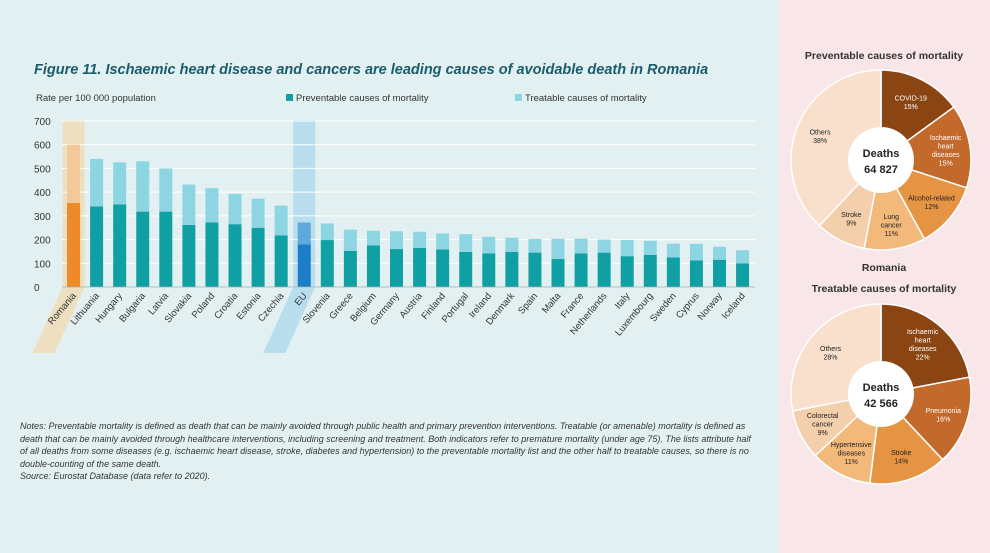 The width and height of the screenshot is (990, 553). Describe the element at coordinates (627, 271) in the screenshot. I see `bar-preventable-italy` at that location.